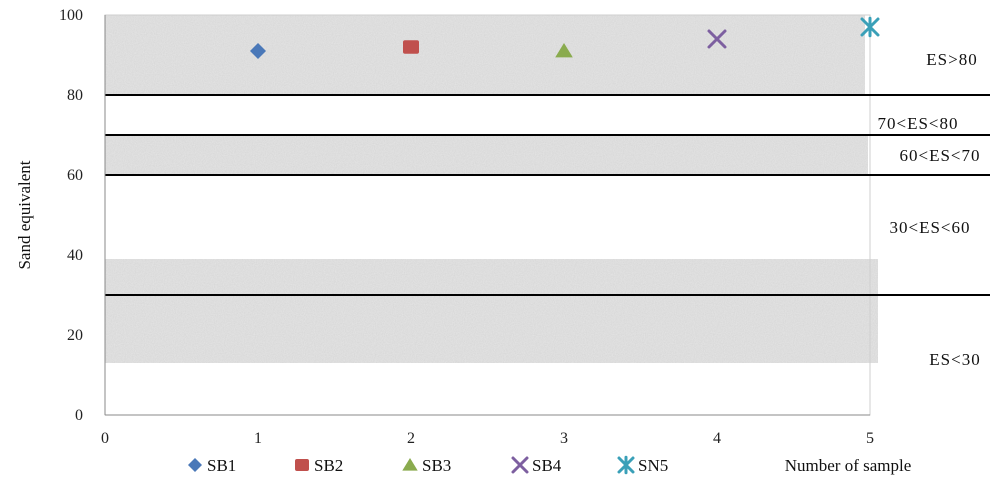 This screenshot has height=490, width=1007. Describe the element at coordinates (436, 465) in the screenshot. I see `legend-label-sb3: SB3` at that location.